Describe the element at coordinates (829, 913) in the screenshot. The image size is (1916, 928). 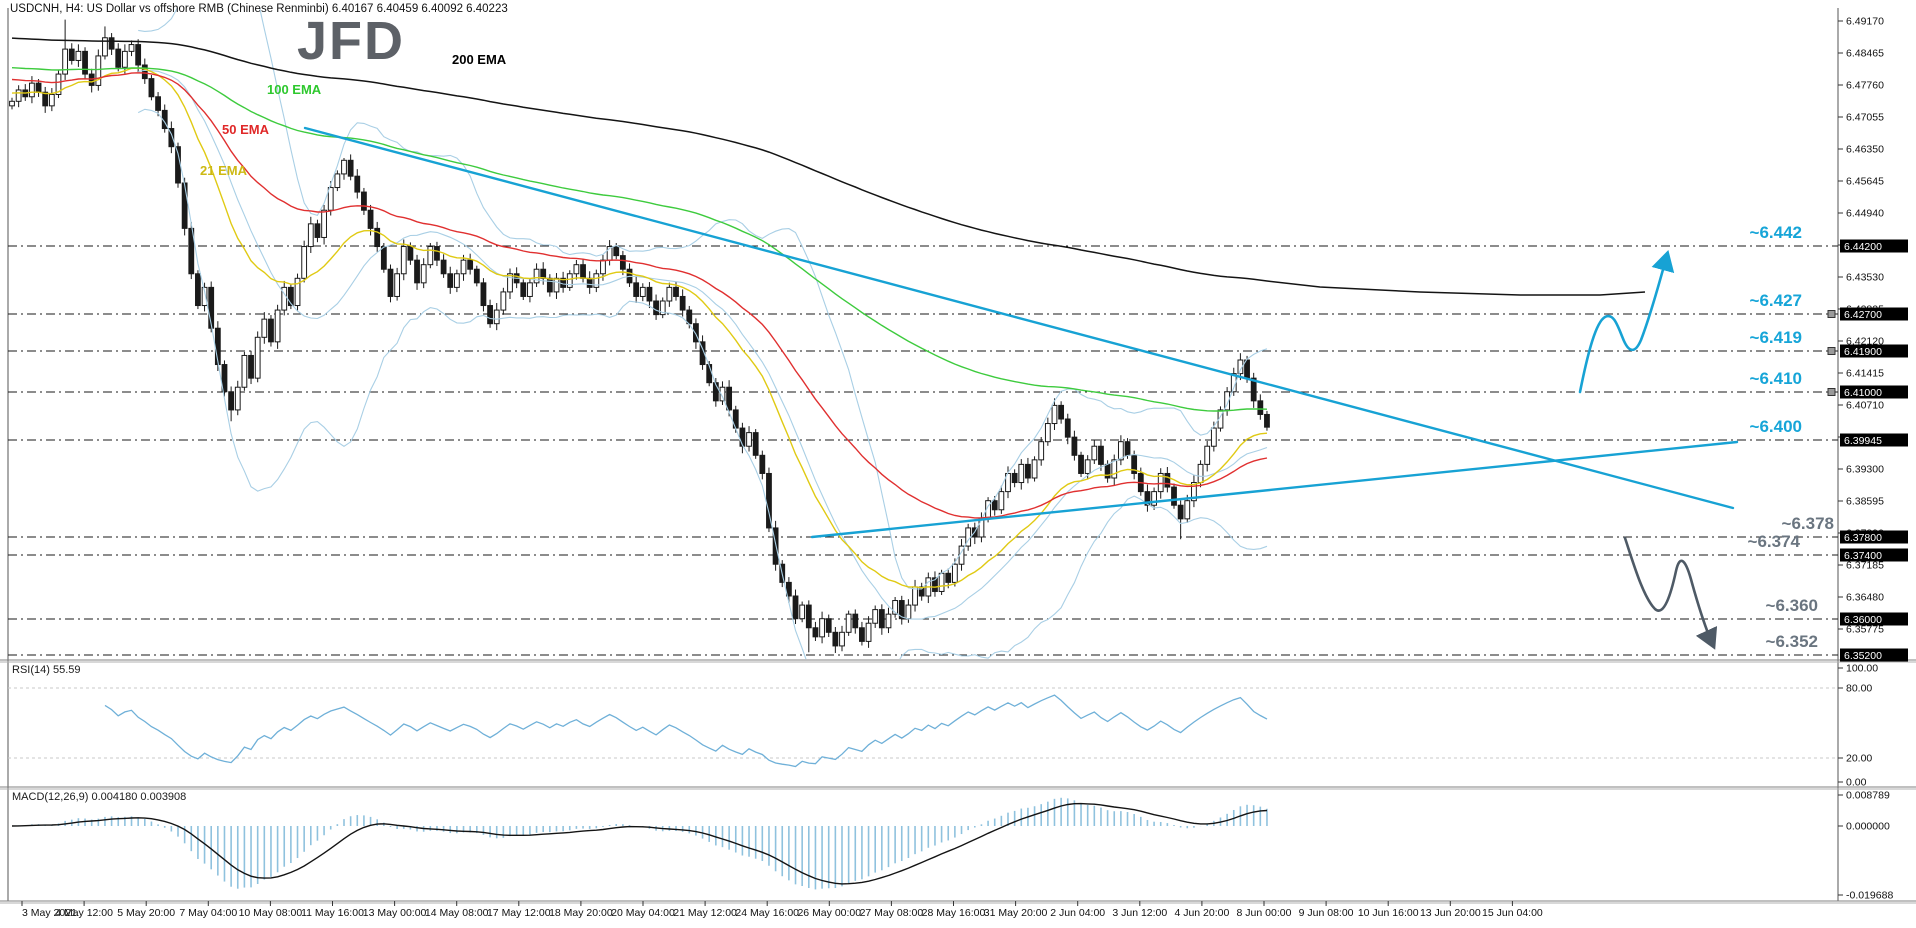
I see `time-label: 26 May 00:00` at that location.